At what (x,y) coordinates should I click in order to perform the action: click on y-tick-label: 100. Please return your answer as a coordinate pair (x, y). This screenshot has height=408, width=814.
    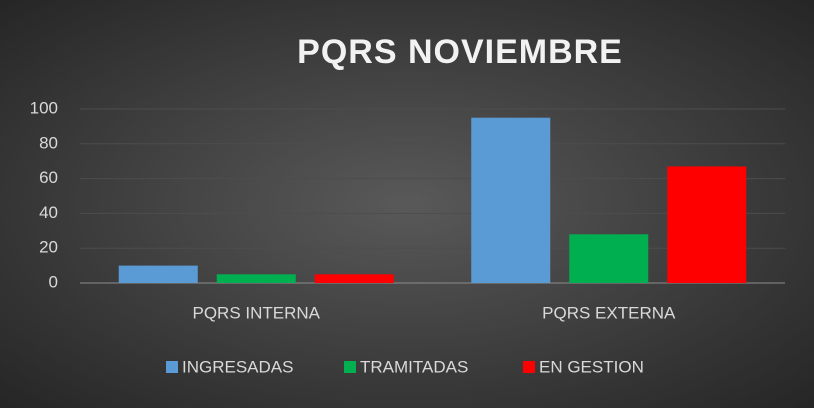
    Looking at the image, I should click on (44, 107).